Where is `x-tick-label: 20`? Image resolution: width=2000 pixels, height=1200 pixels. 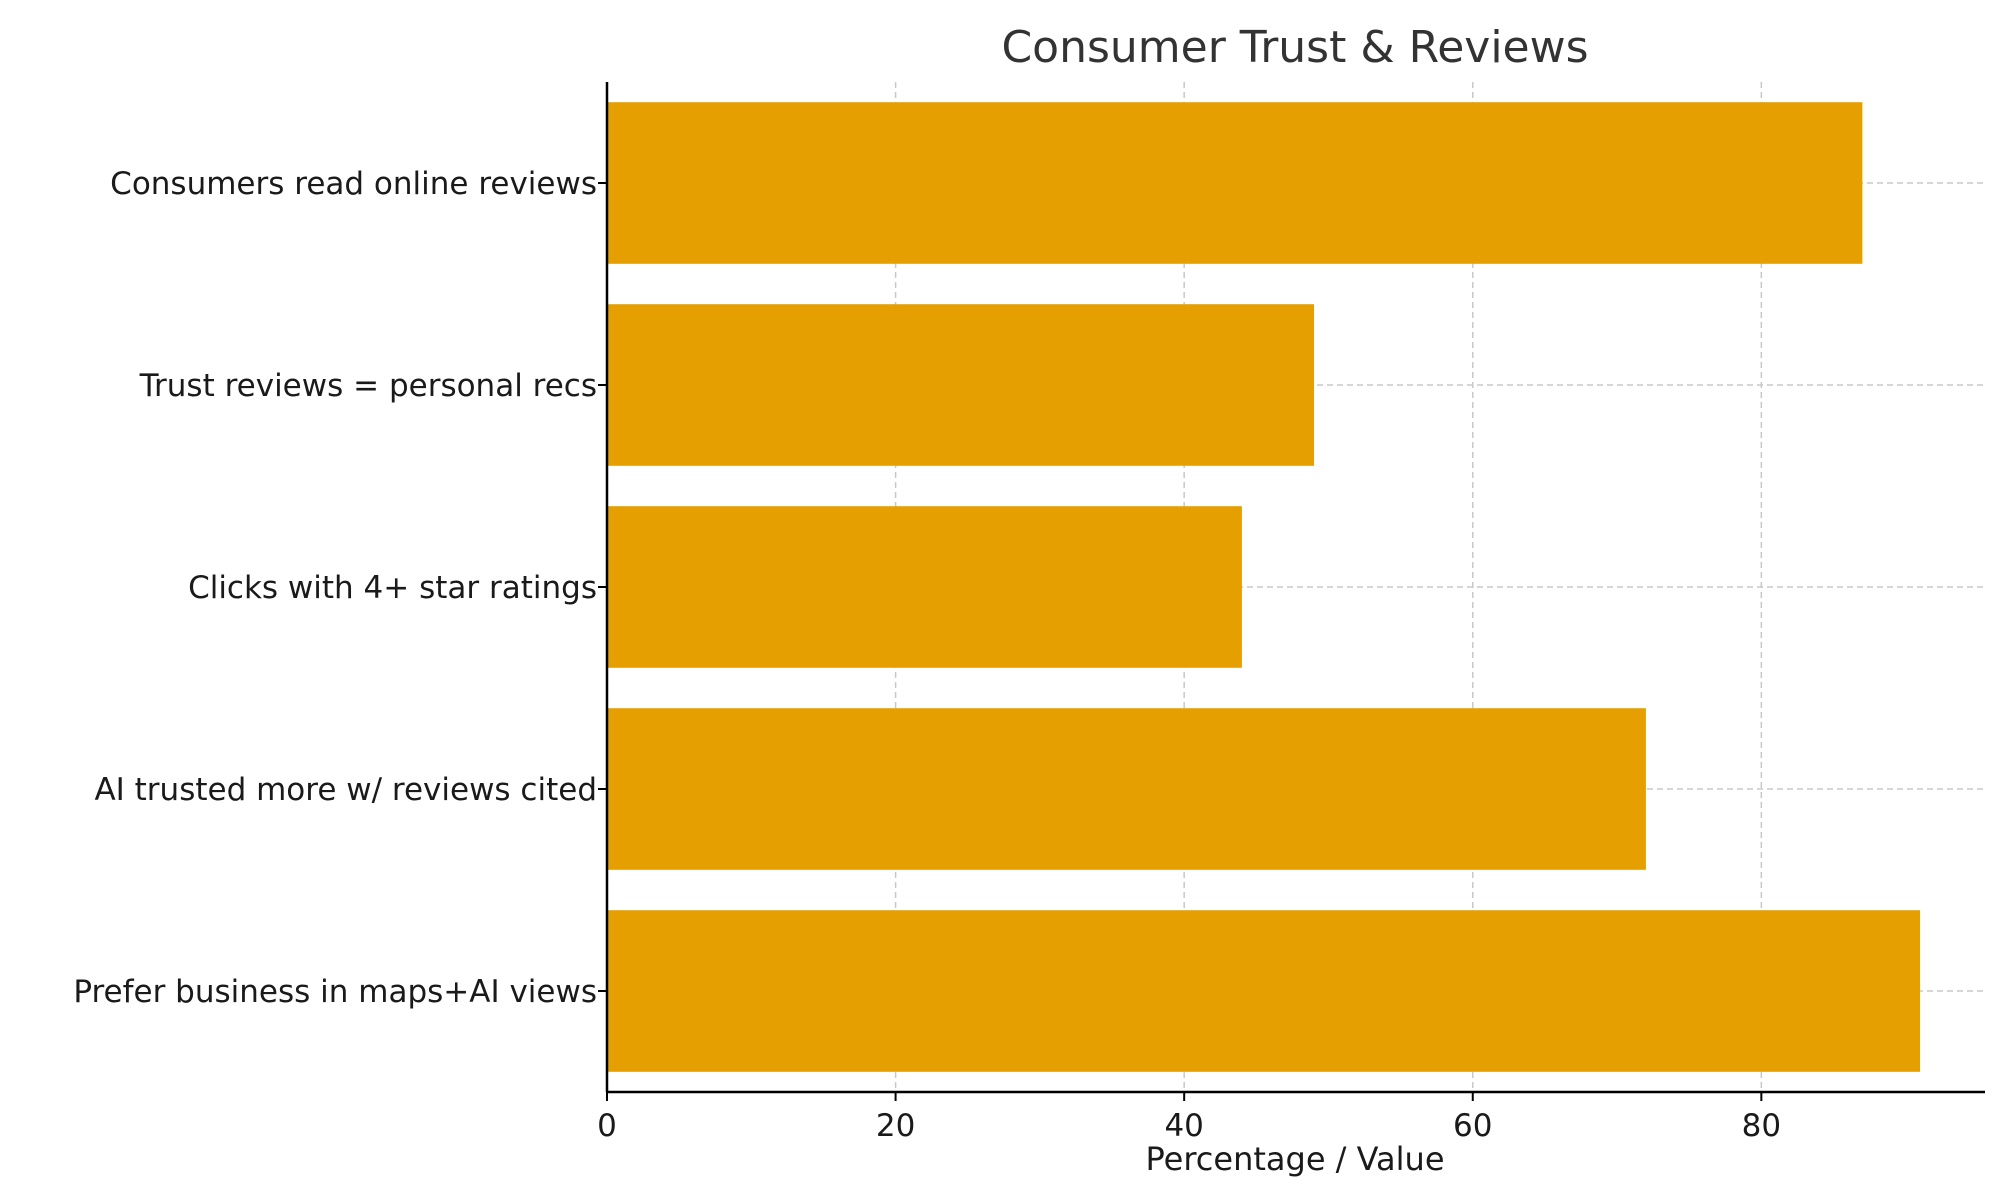
x-tick-label: 20 is located at coordinates (895, 1126).